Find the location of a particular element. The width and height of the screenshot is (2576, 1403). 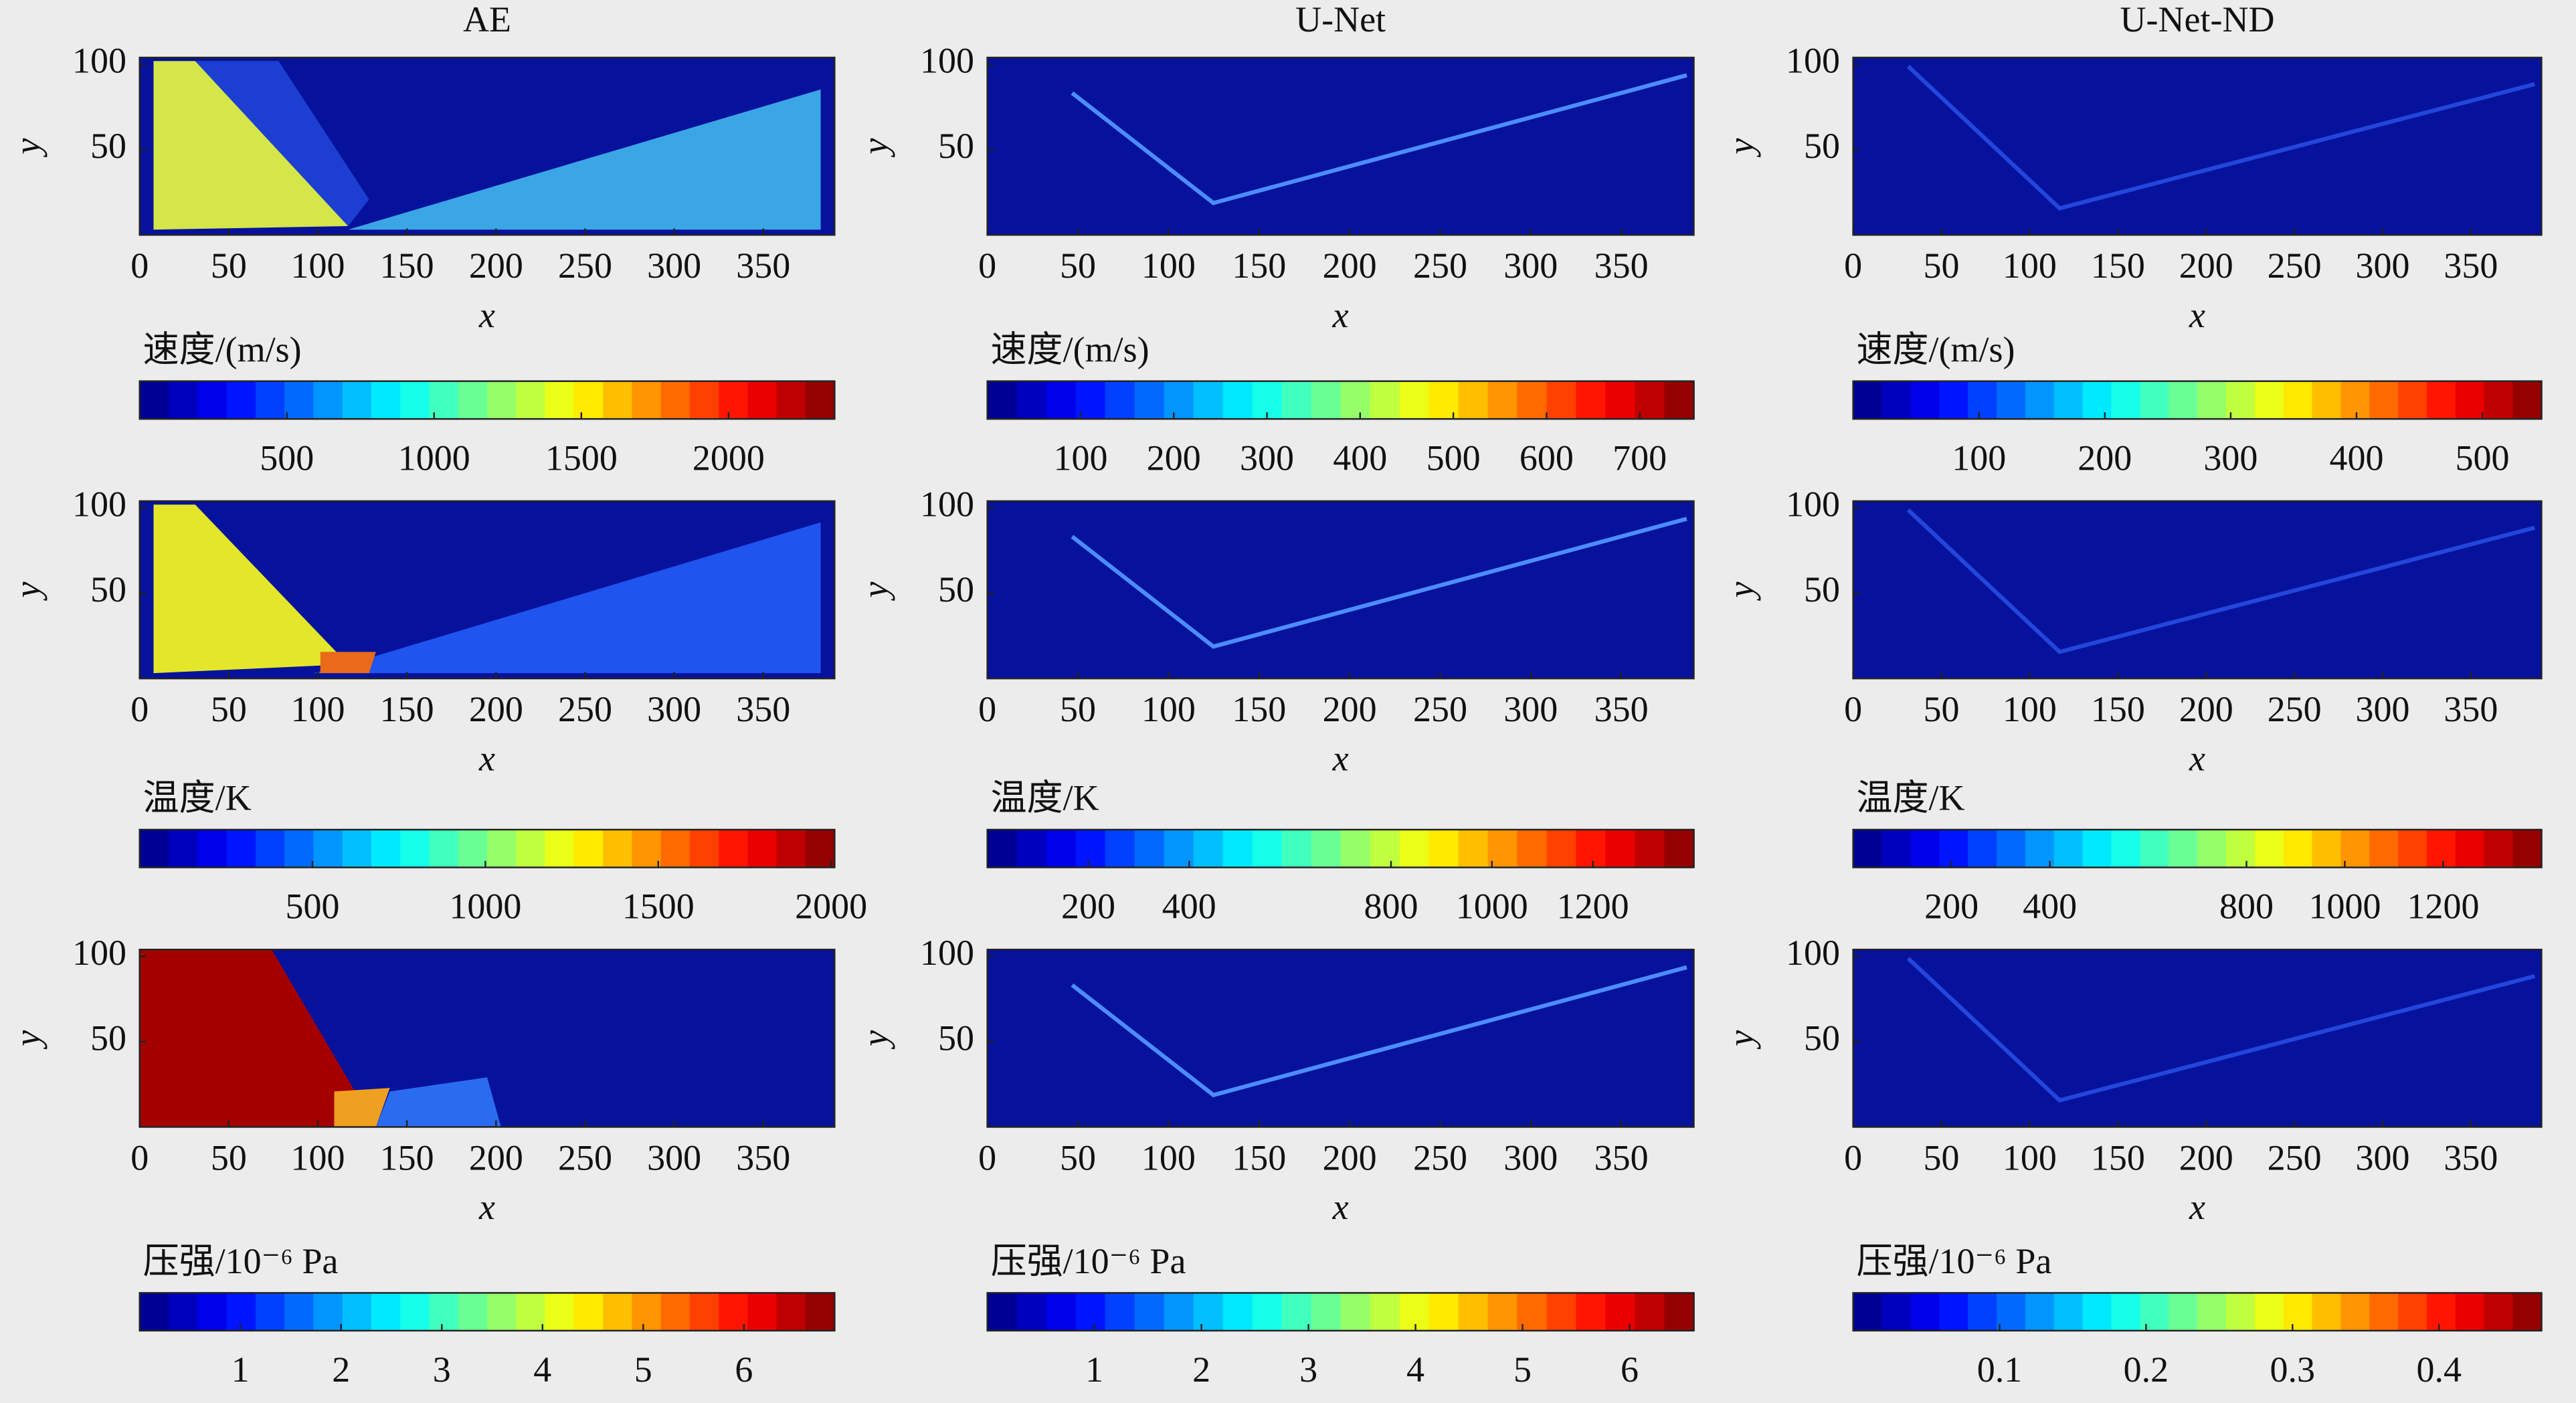

heatmap-field is located at coordinates (1340, 589).